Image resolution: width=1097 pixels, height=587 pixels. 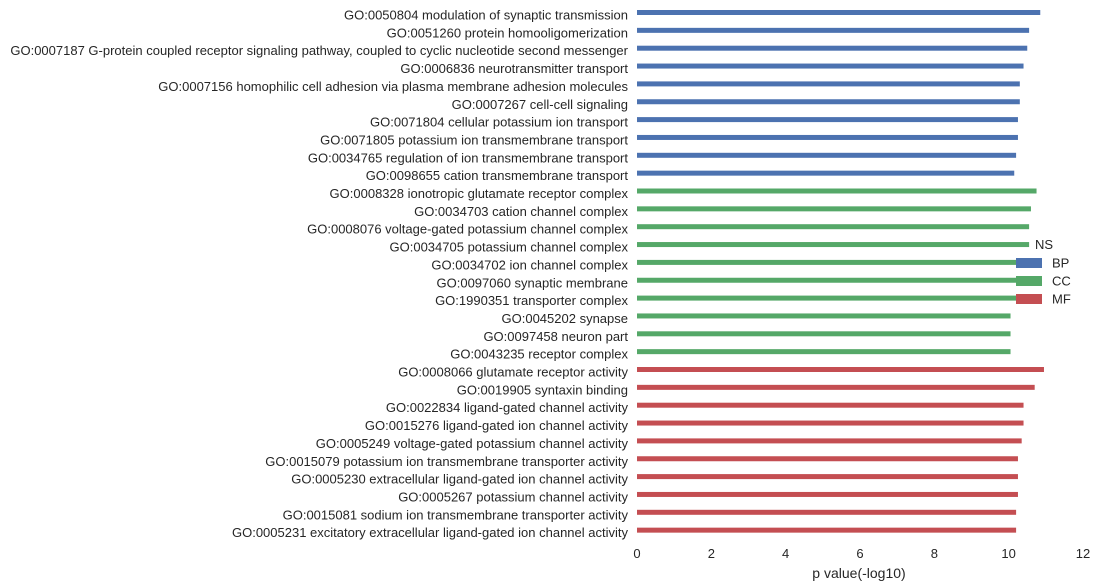 I want to click on category-label: GO:0005267 potassium channel activity, so click(x=513, y=496).